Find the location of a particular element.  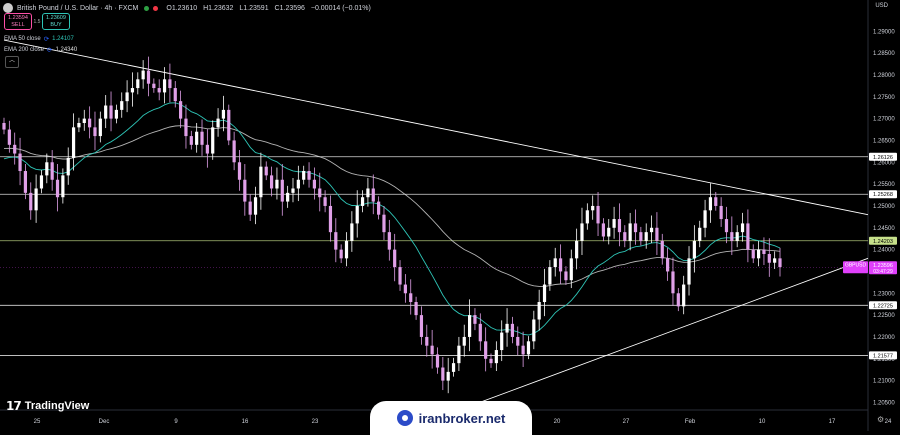

buy-button: 1.23609 BUY is located at coordinates (56, 21).